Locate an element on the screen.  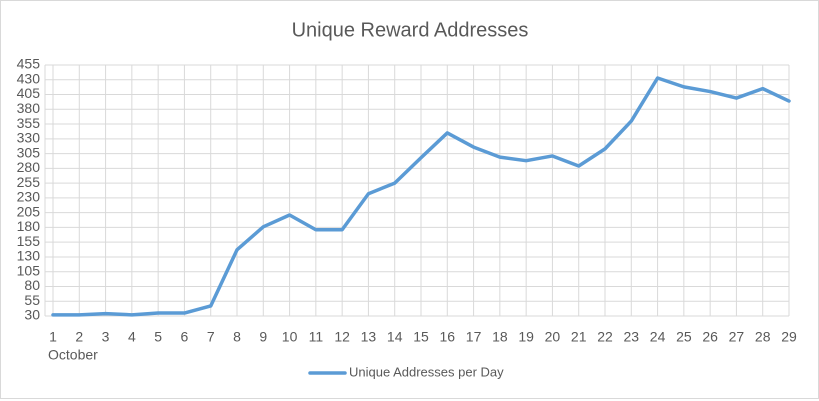
x-tick-label: 17 is located at coordinates (474, 337).